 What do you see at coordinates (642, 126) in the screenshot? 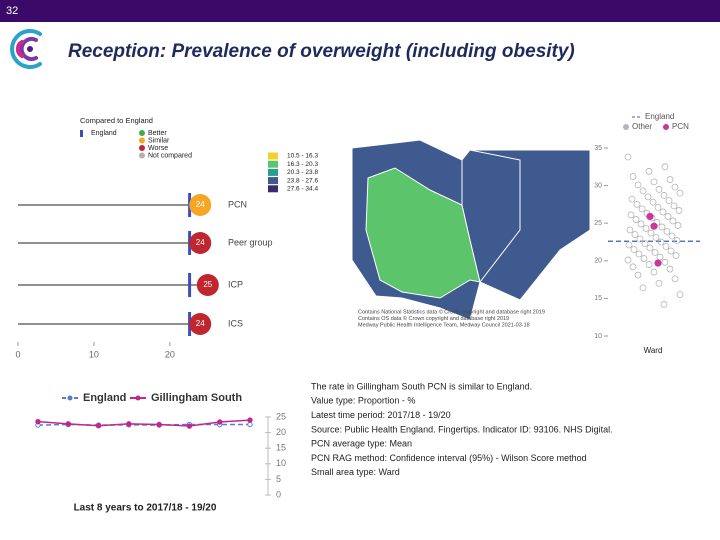
I see `legend-label: Other` at bounding box center [642, 126].